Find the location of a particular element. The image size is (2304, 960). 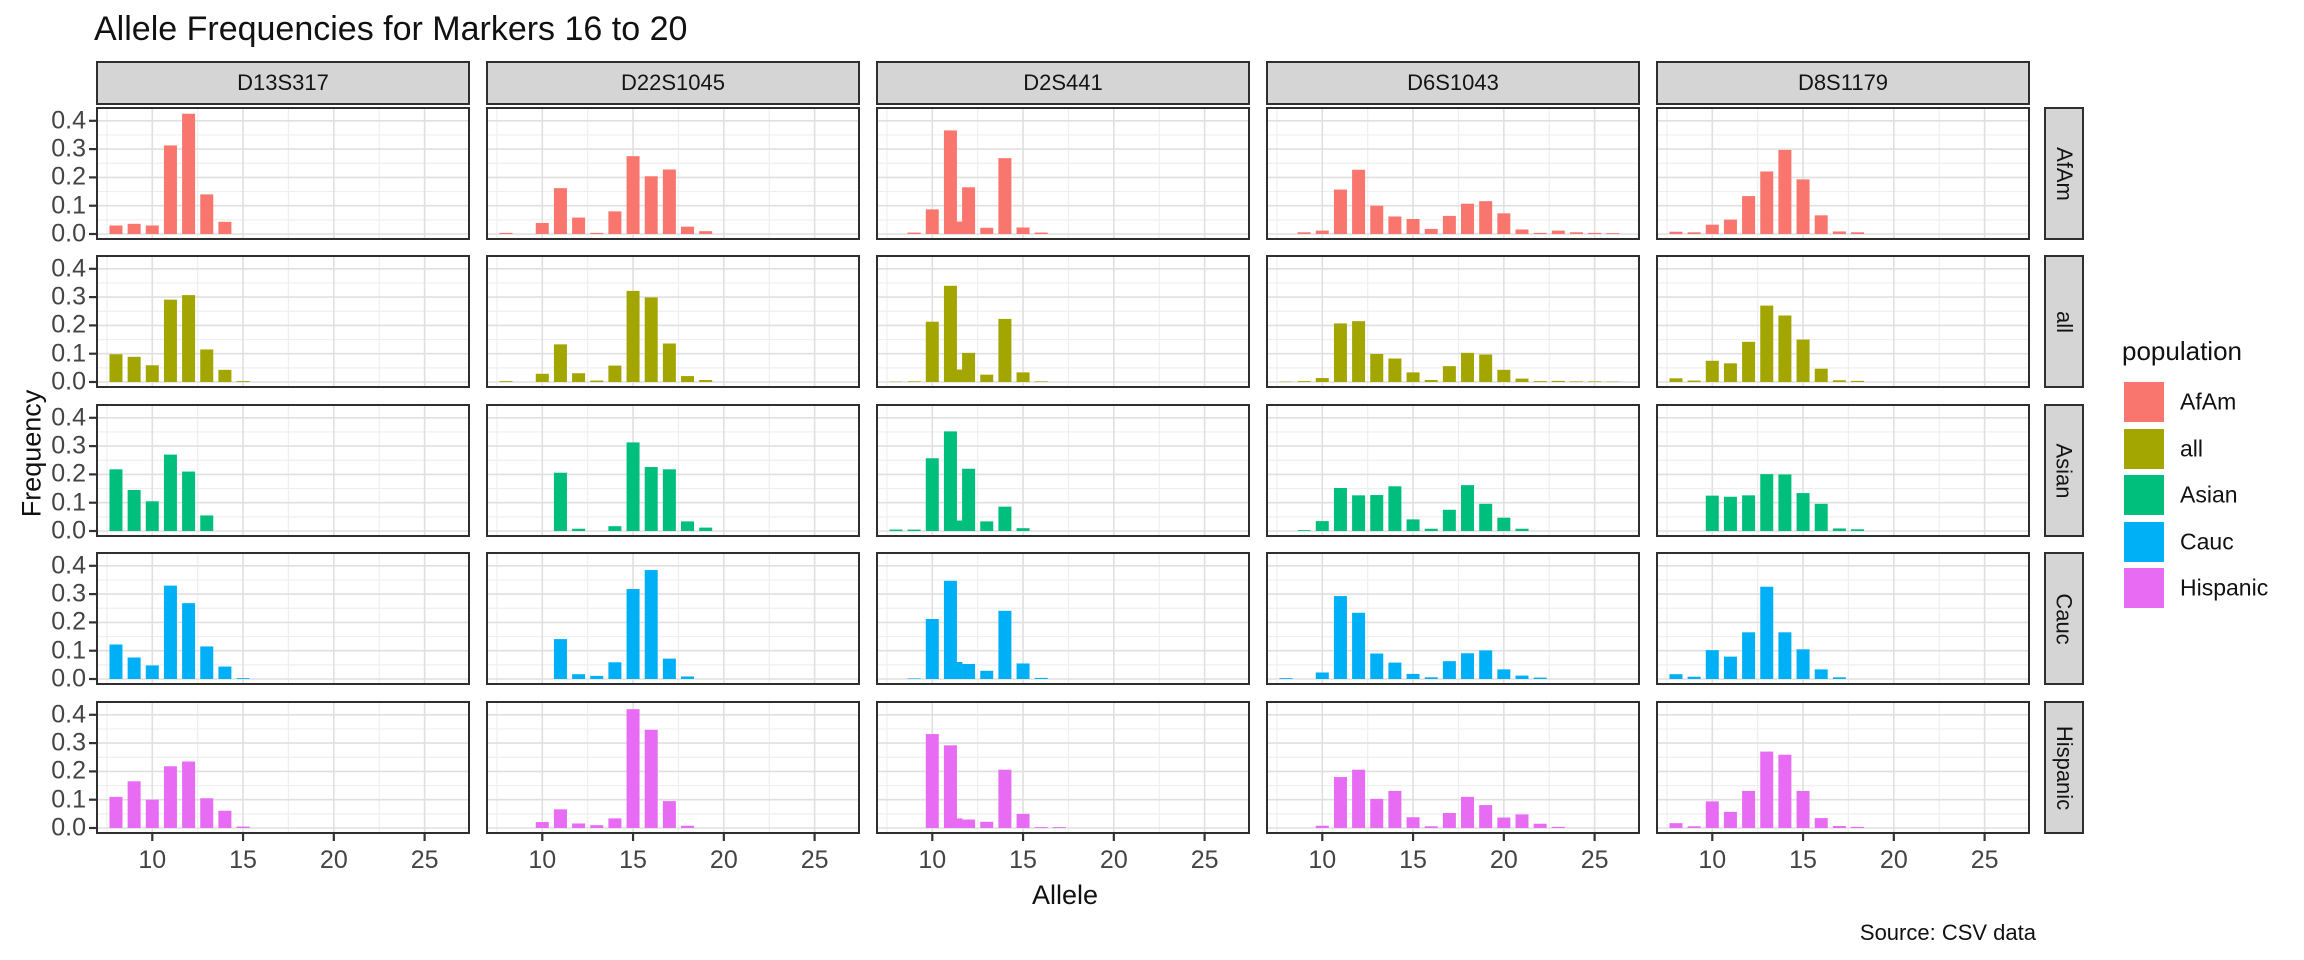

panel-D6S1043-Hispanic is located at coordinates (1453, 771).